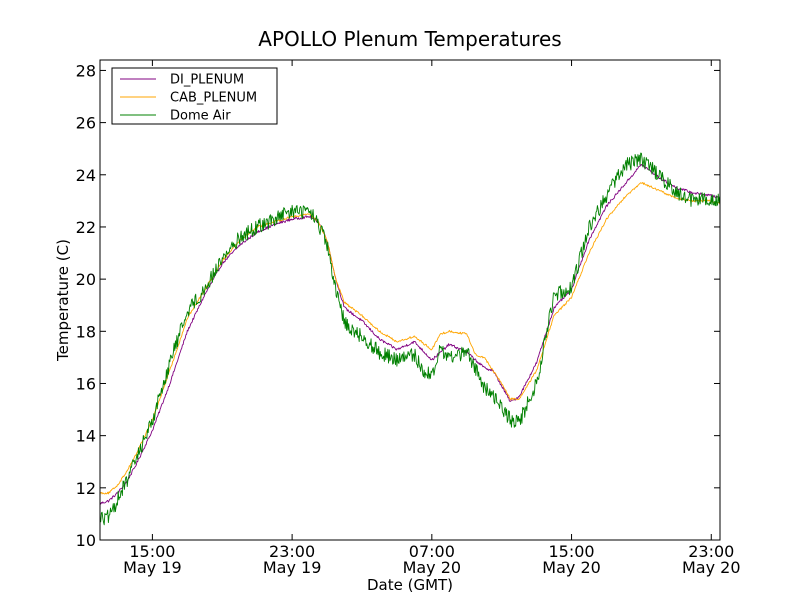 Image resolution: width=800 pixels, height=600 pixels. I want to click on y-tick-label: 14, so click(86, 436).